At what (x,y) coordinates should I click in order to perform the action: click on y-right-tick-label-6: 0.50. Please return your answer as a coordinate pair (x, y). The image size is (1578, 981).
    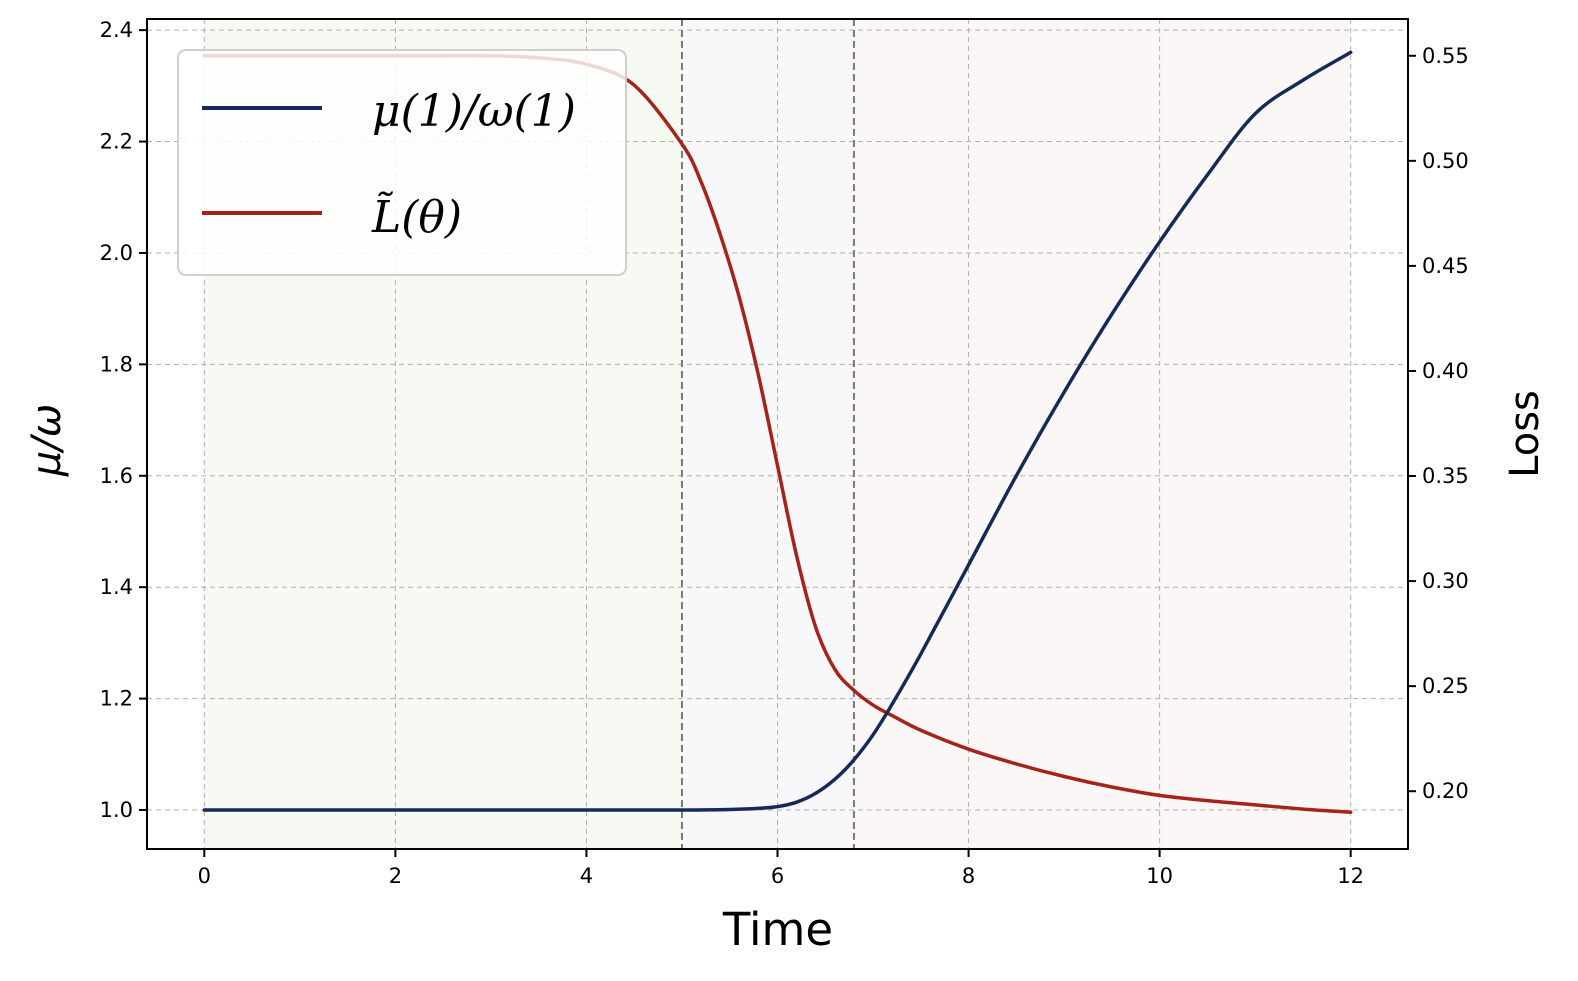
    Looking at the image, I should click on (1445, 161).